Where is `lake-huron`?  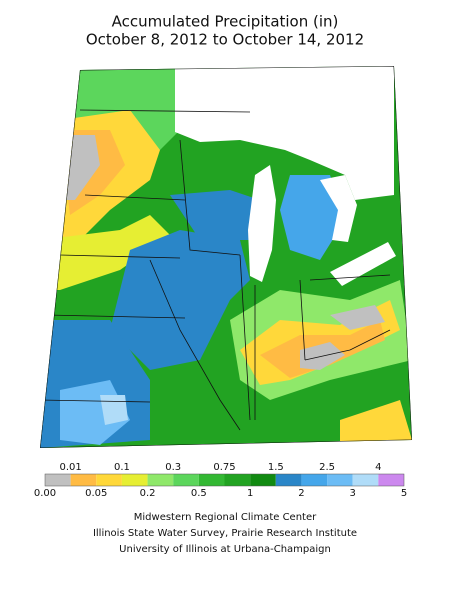 lake-huron is located at coordinates (338, 208).